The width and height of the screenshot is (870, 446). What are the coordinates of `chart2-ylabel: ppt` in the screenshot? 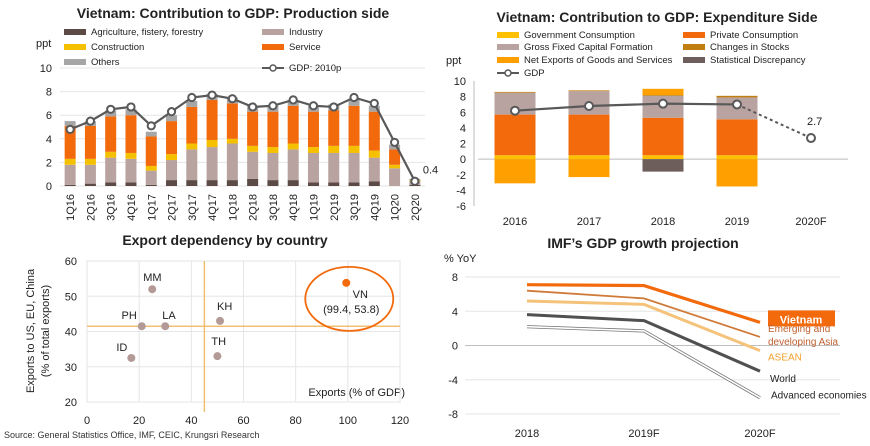 It's located at (453, 61).